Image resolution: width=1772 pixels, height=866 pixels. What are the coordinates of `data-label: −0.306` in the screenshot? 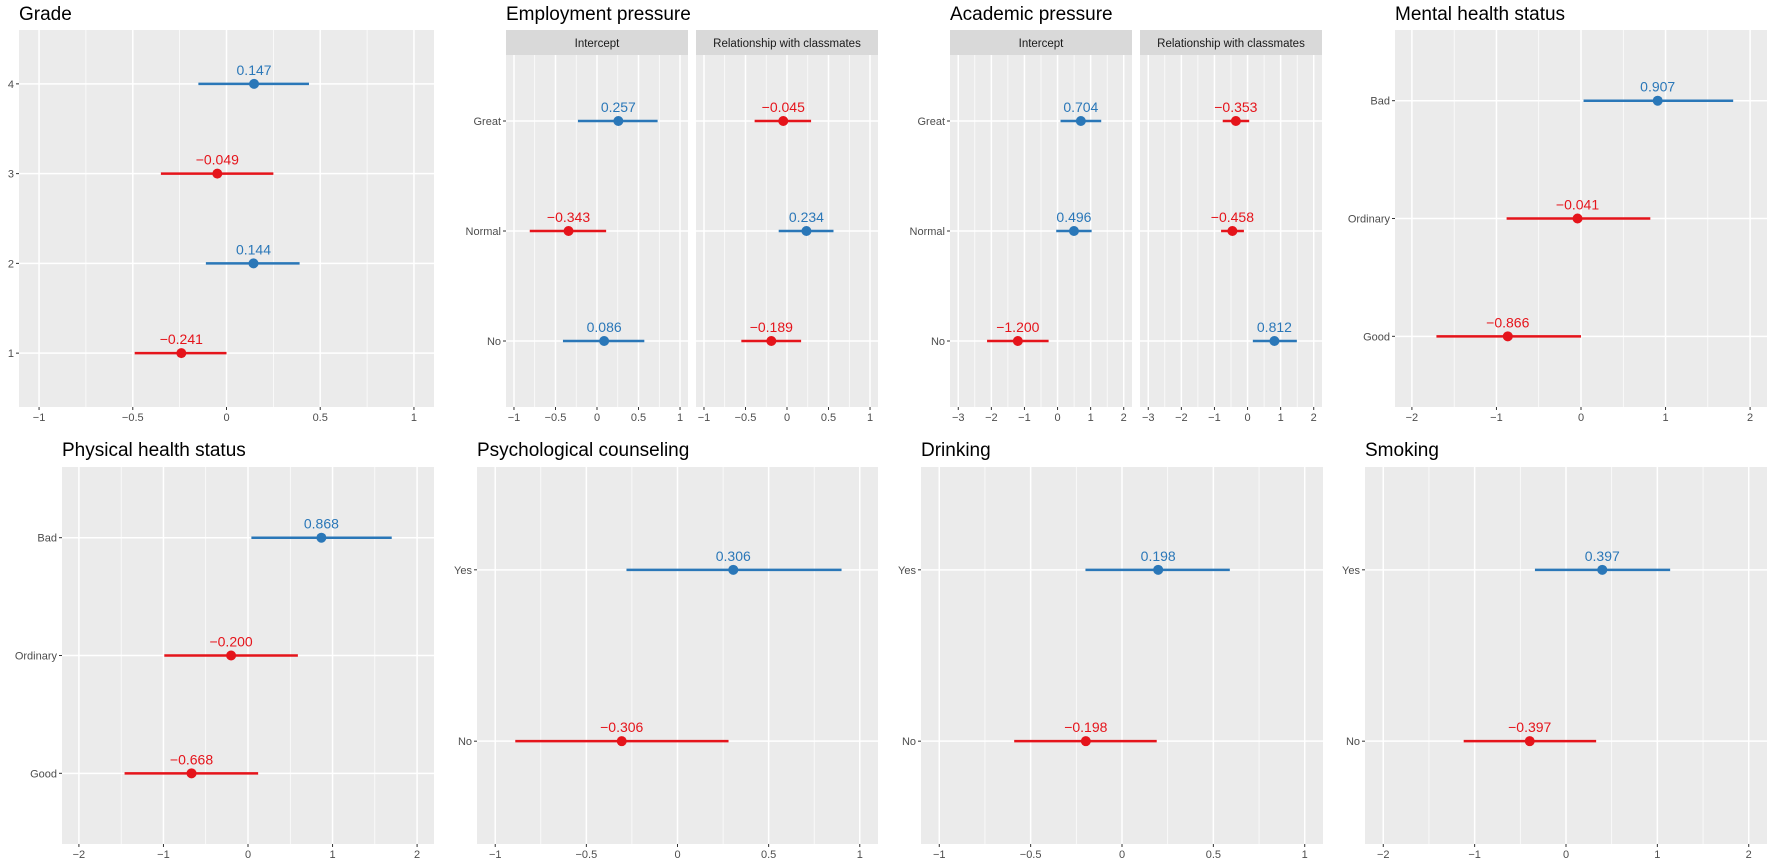 It's located at (621, 727).